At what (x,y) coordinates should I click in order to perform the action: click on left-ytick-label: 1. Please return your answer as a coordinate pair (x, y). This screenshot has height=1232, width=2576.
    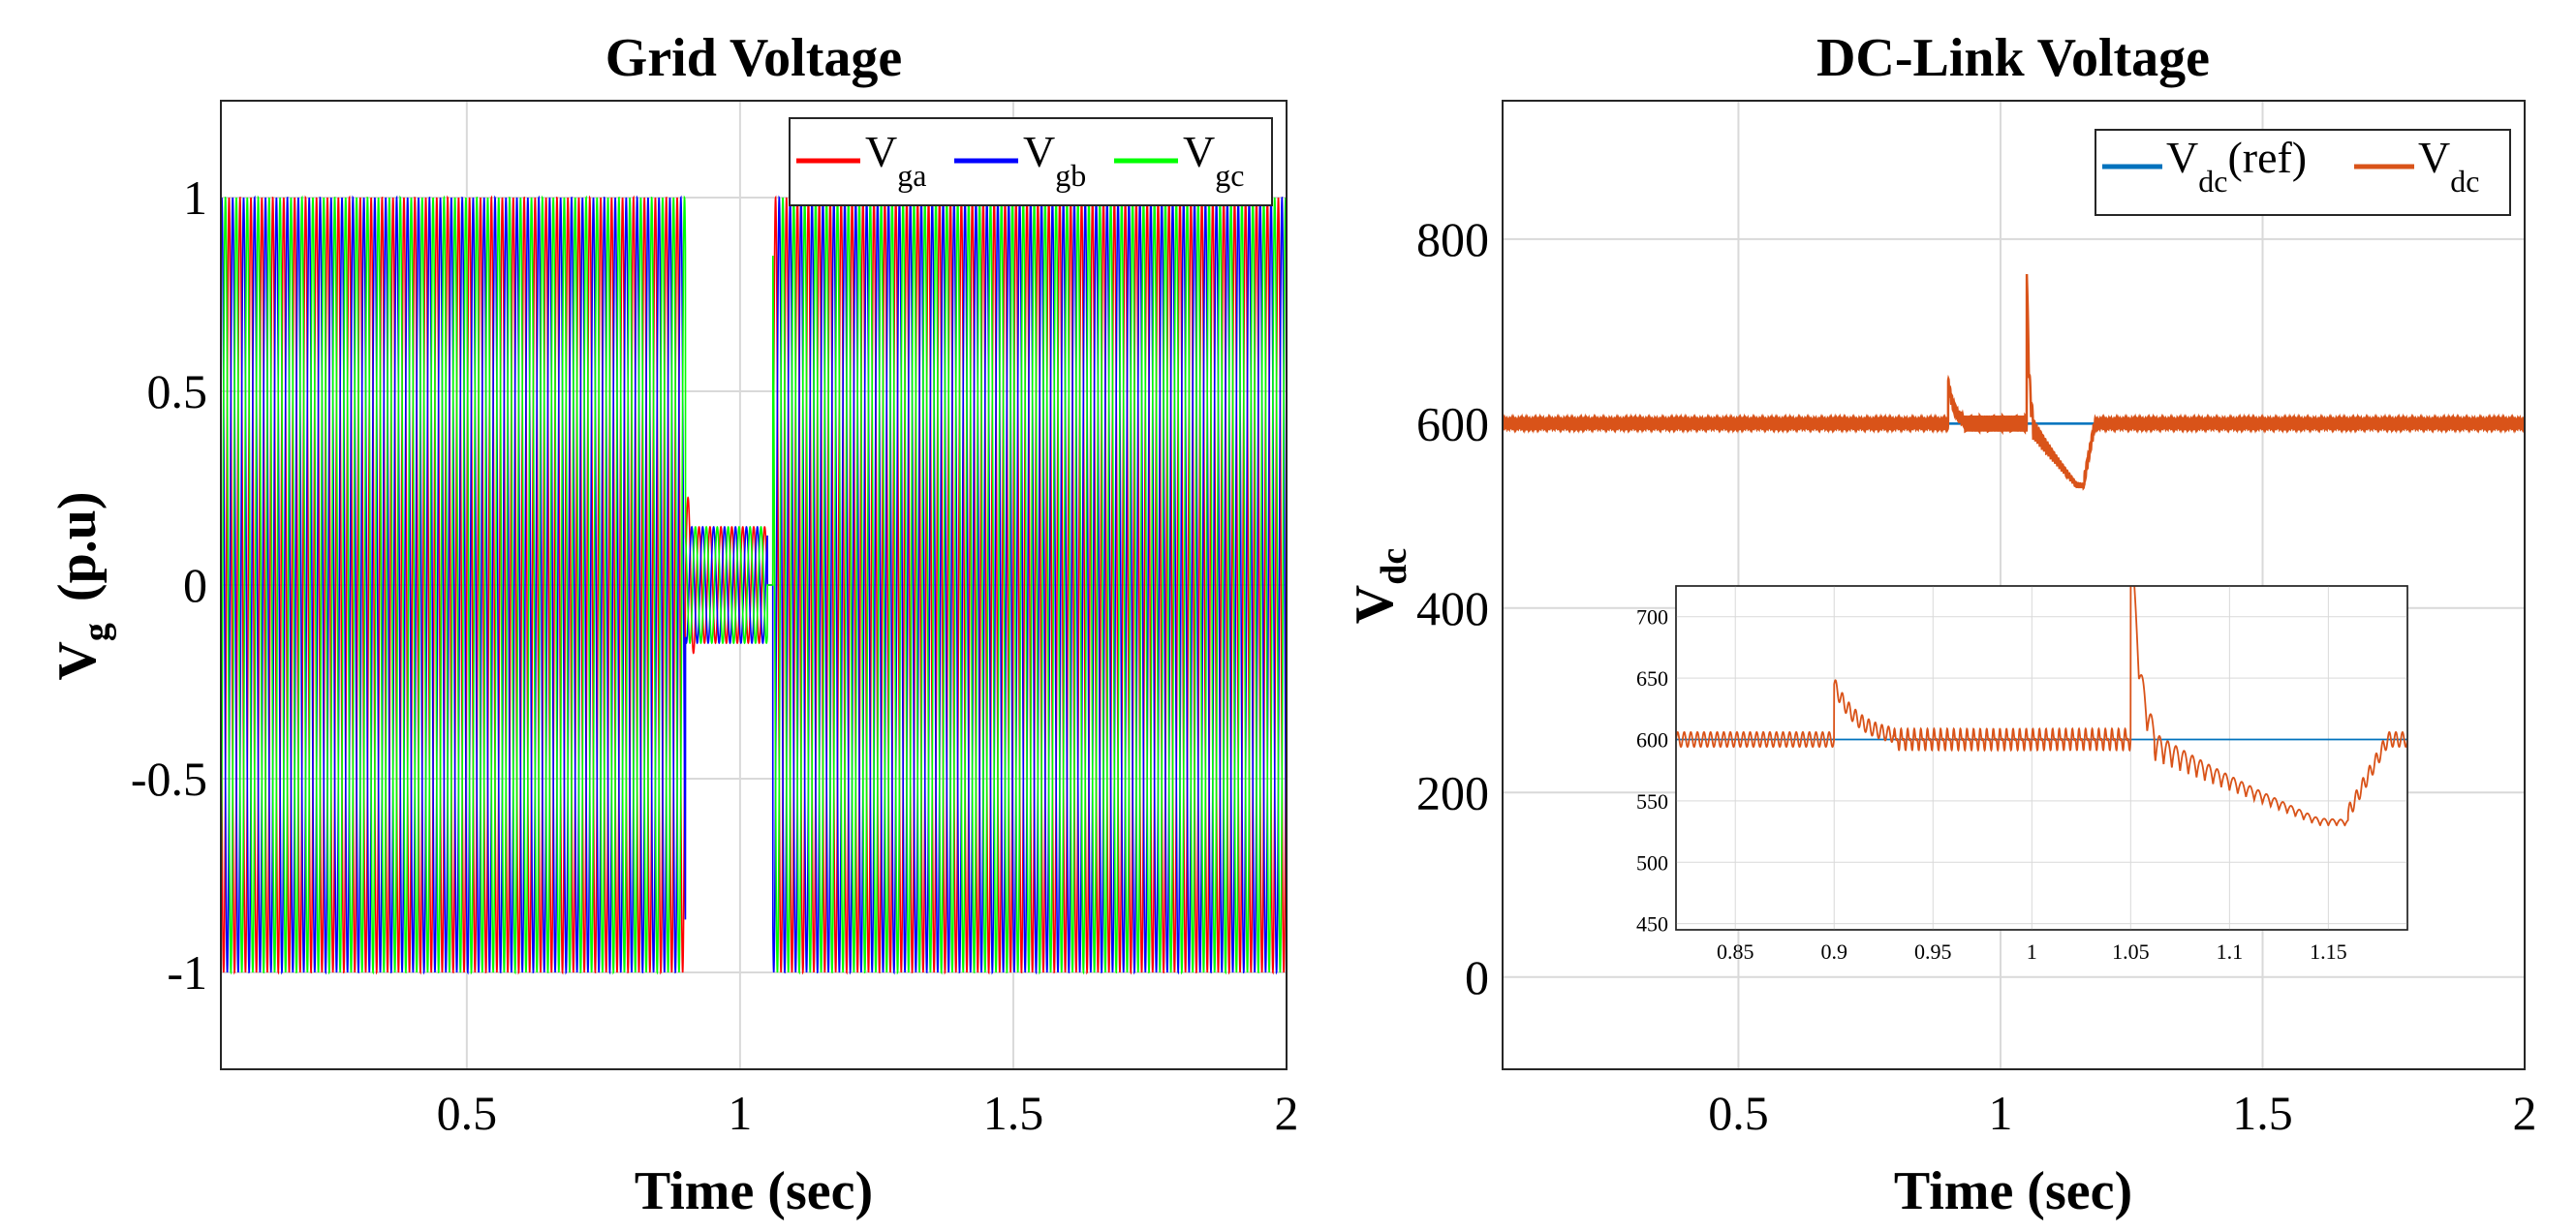
    Looking at the image, I should click on (195, 198).